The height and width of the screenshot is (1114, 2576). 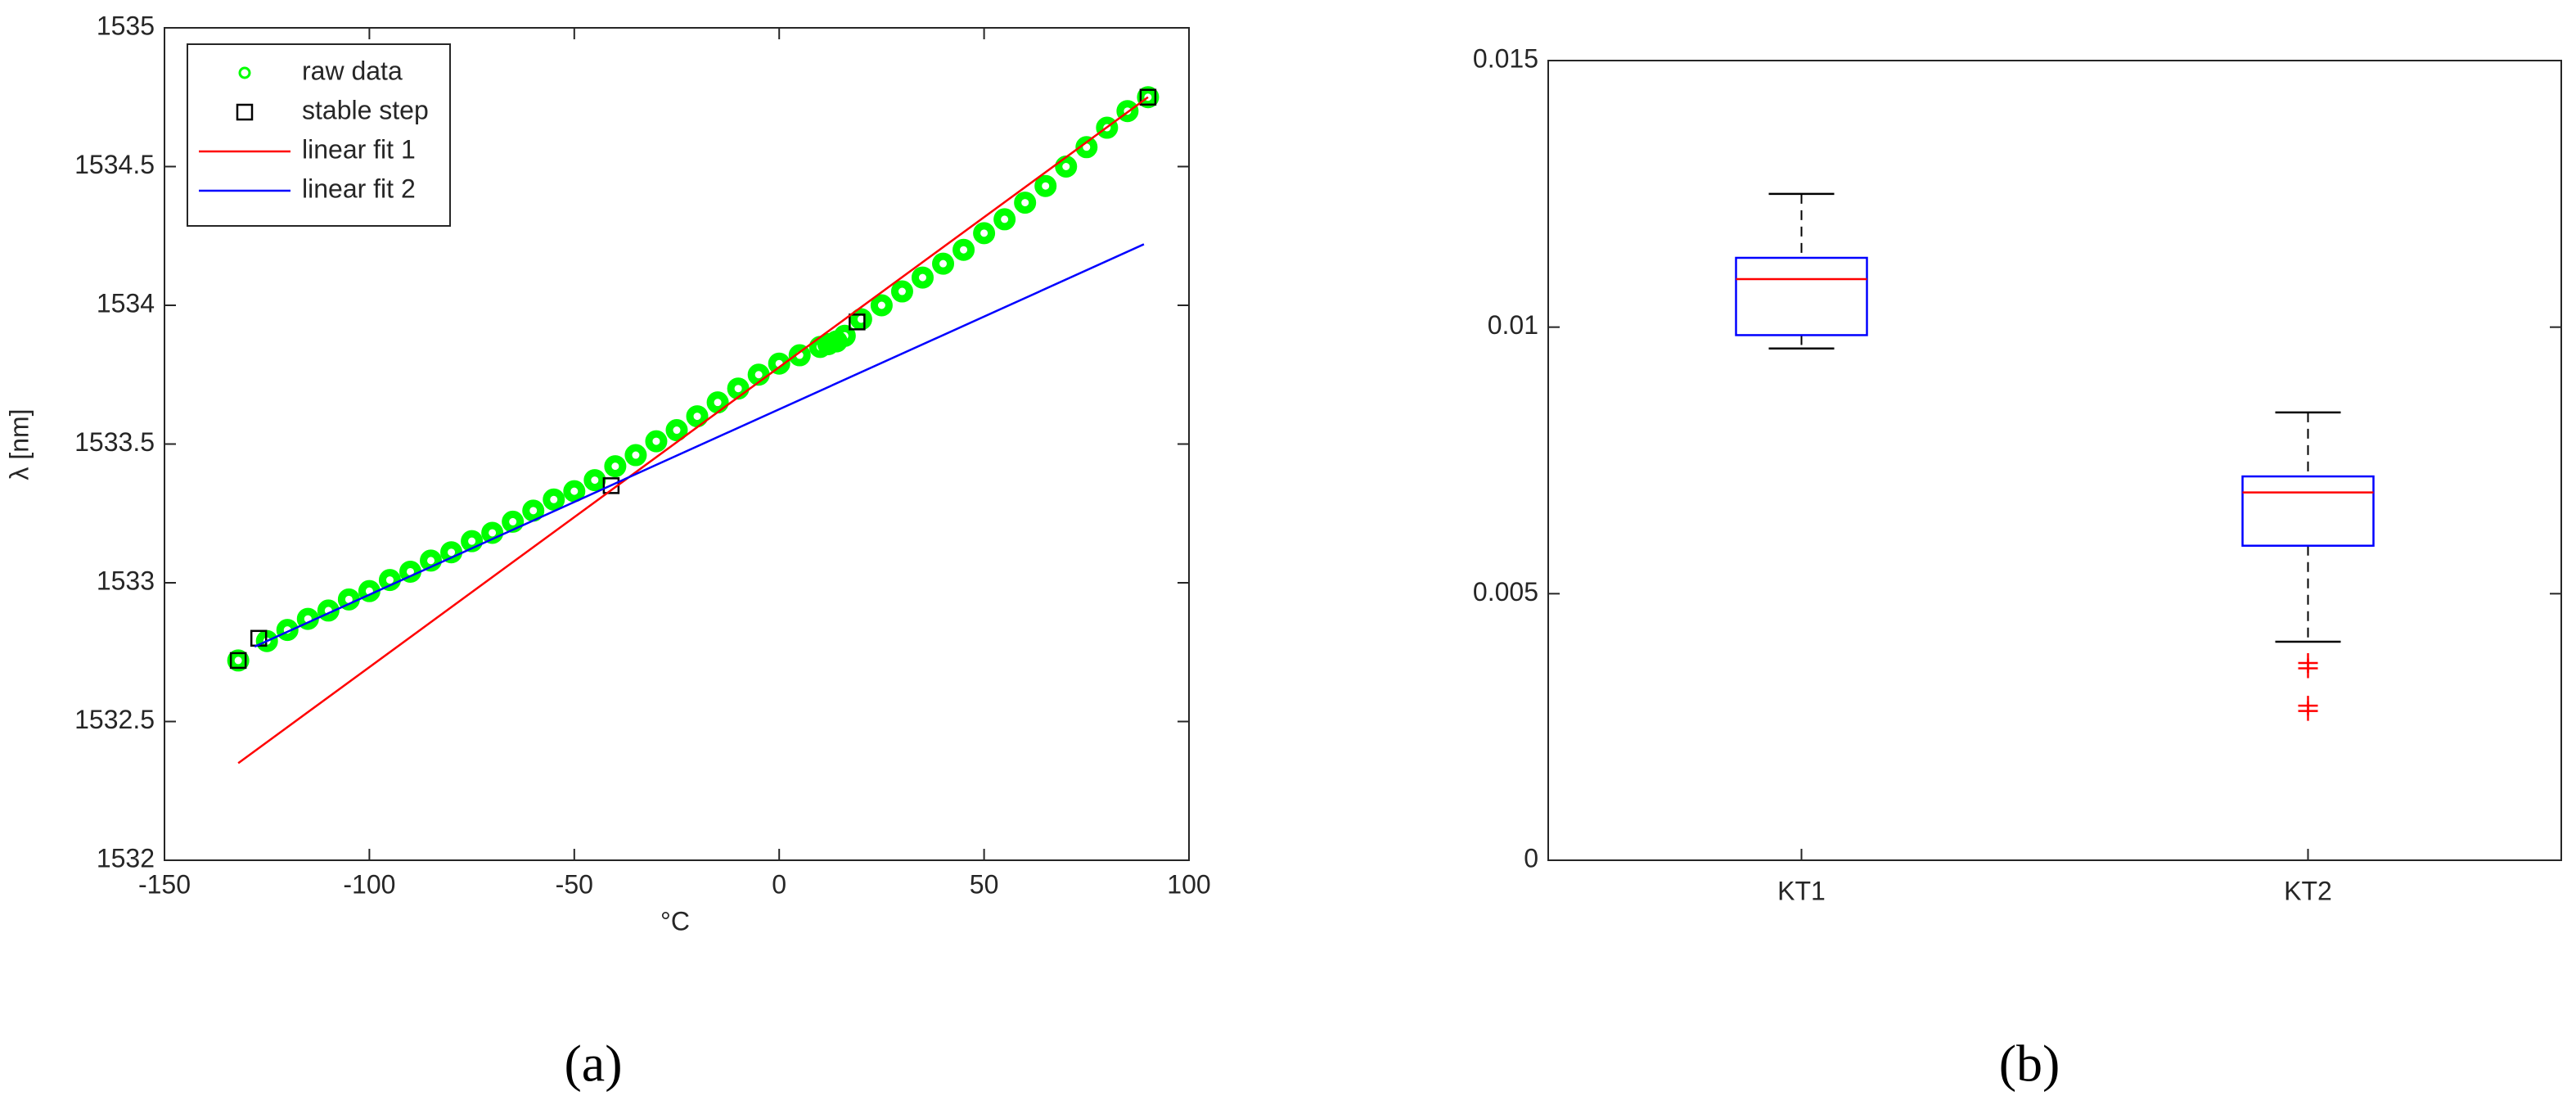 I want to click on x-tick-label: -150, so click(x=164, y=884).